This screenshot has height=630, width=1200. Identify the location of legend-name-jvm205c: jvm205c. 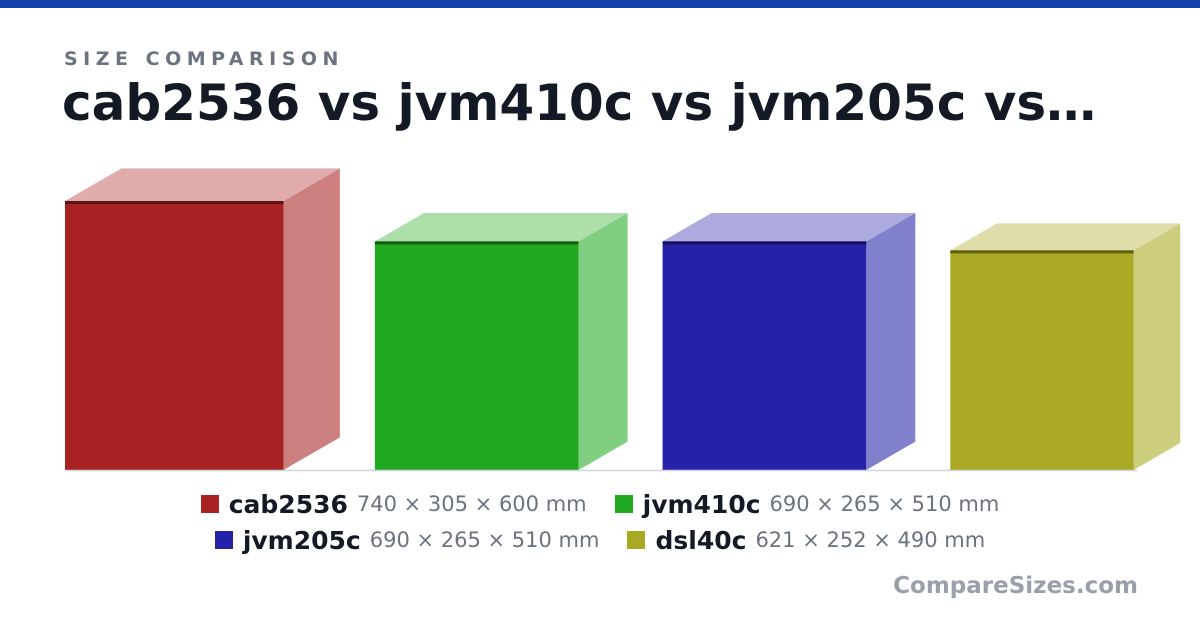
(301, 540).